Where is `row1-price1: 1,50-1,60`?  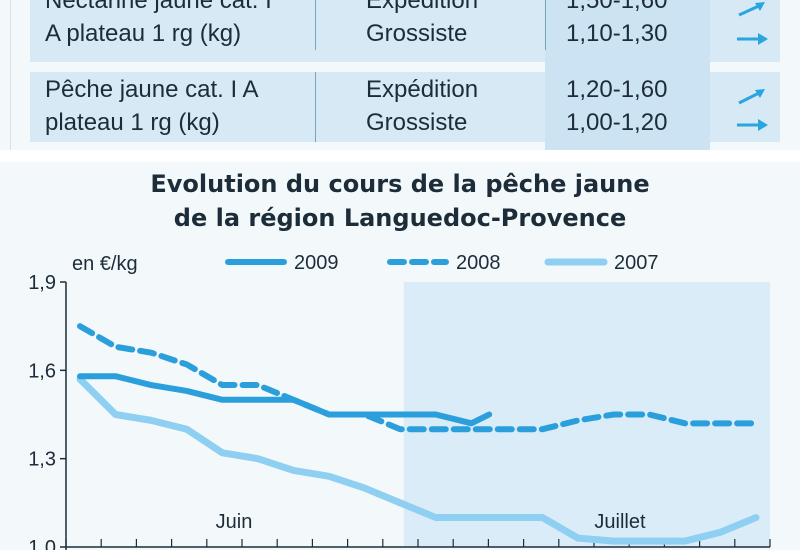
row1-price1: 1,50-1,60 is located at coordinates (617, 7).